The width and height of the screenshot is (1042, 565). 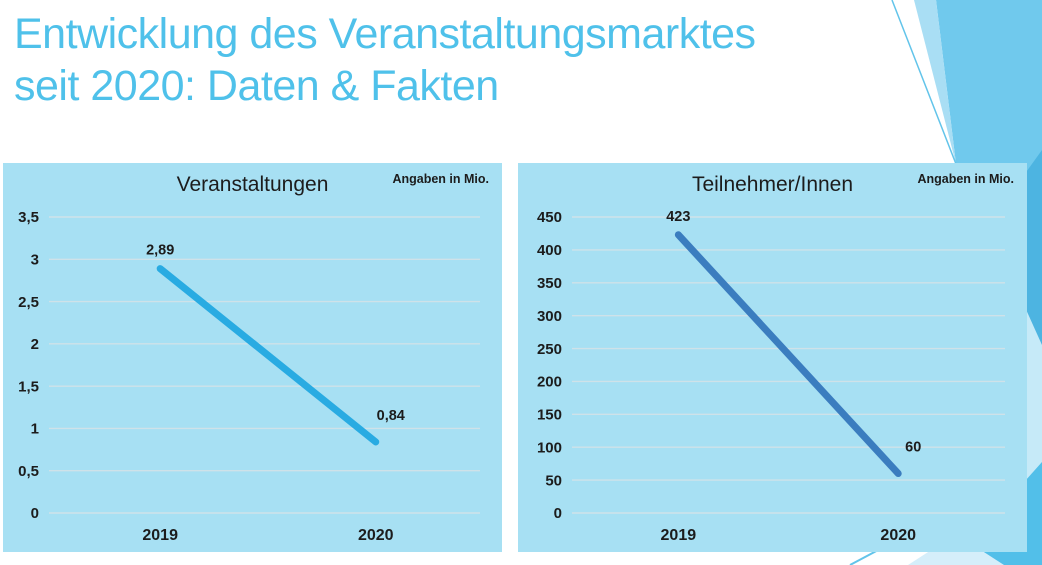 What do you see at coordinates (28, 471) in the screenshot?
I see `y-tick-label: 0,5` at bounding box center [28, 471].